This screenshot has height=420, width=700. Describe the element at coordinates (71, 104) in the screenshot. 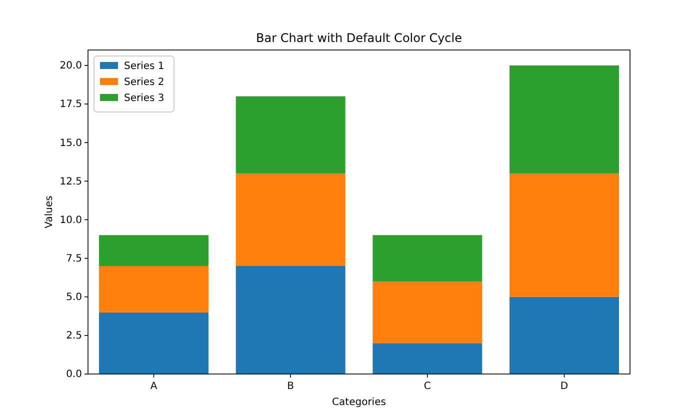

I see `y-tick-label: 17.5` at that location.